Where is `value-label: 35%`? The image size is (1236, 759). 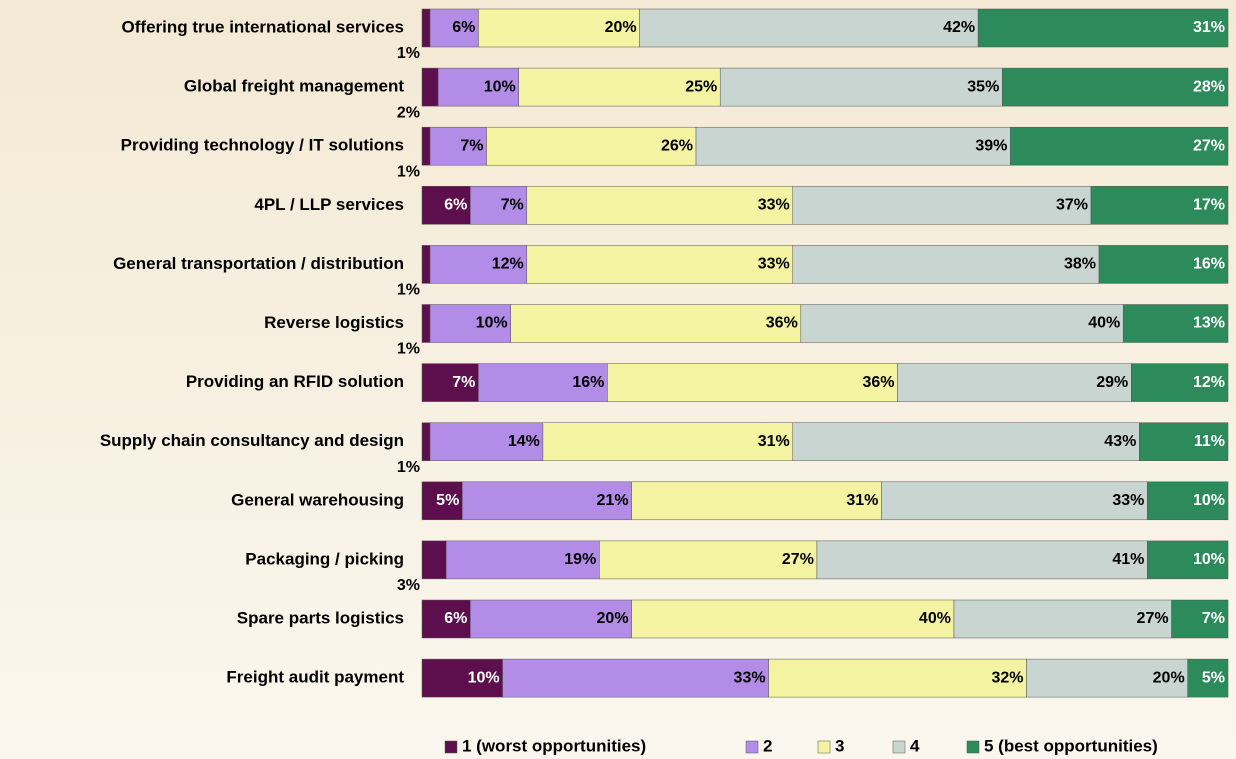 value-label: 35% is located at coordinates (983, 86).